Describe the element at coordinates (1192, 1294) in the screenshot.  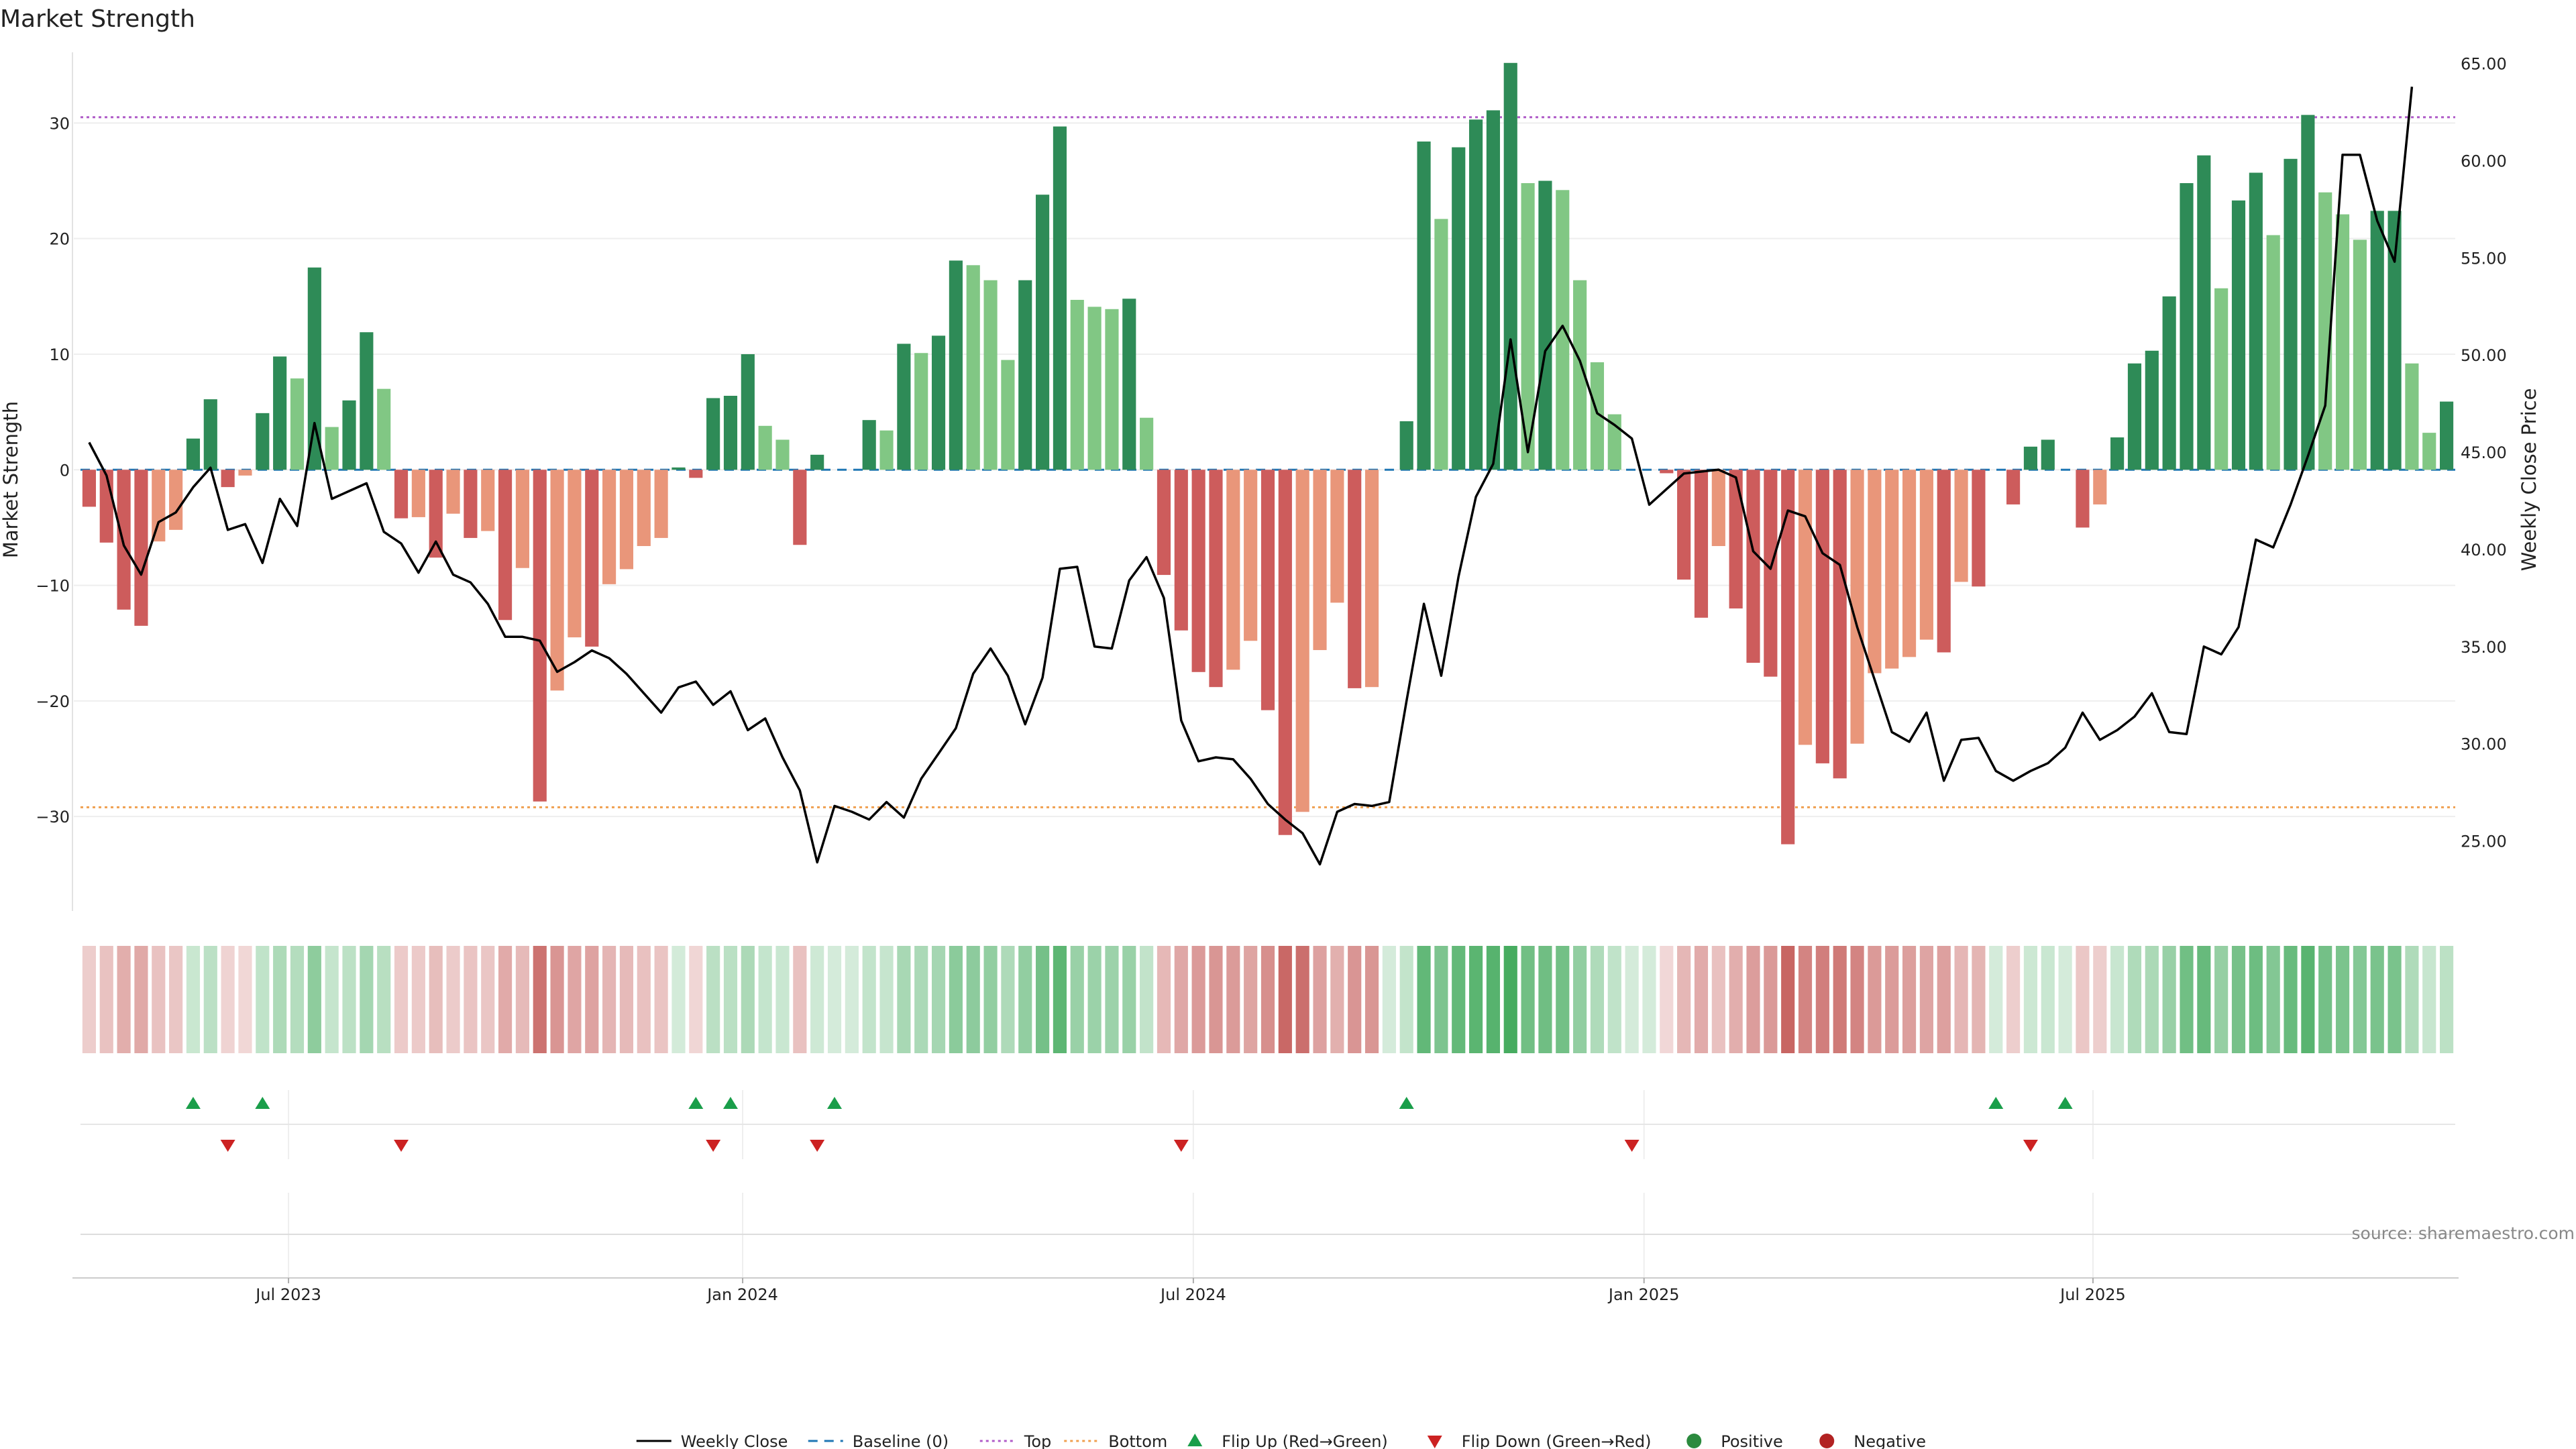
I see `x-tick-label: Jul 2024` at that location.